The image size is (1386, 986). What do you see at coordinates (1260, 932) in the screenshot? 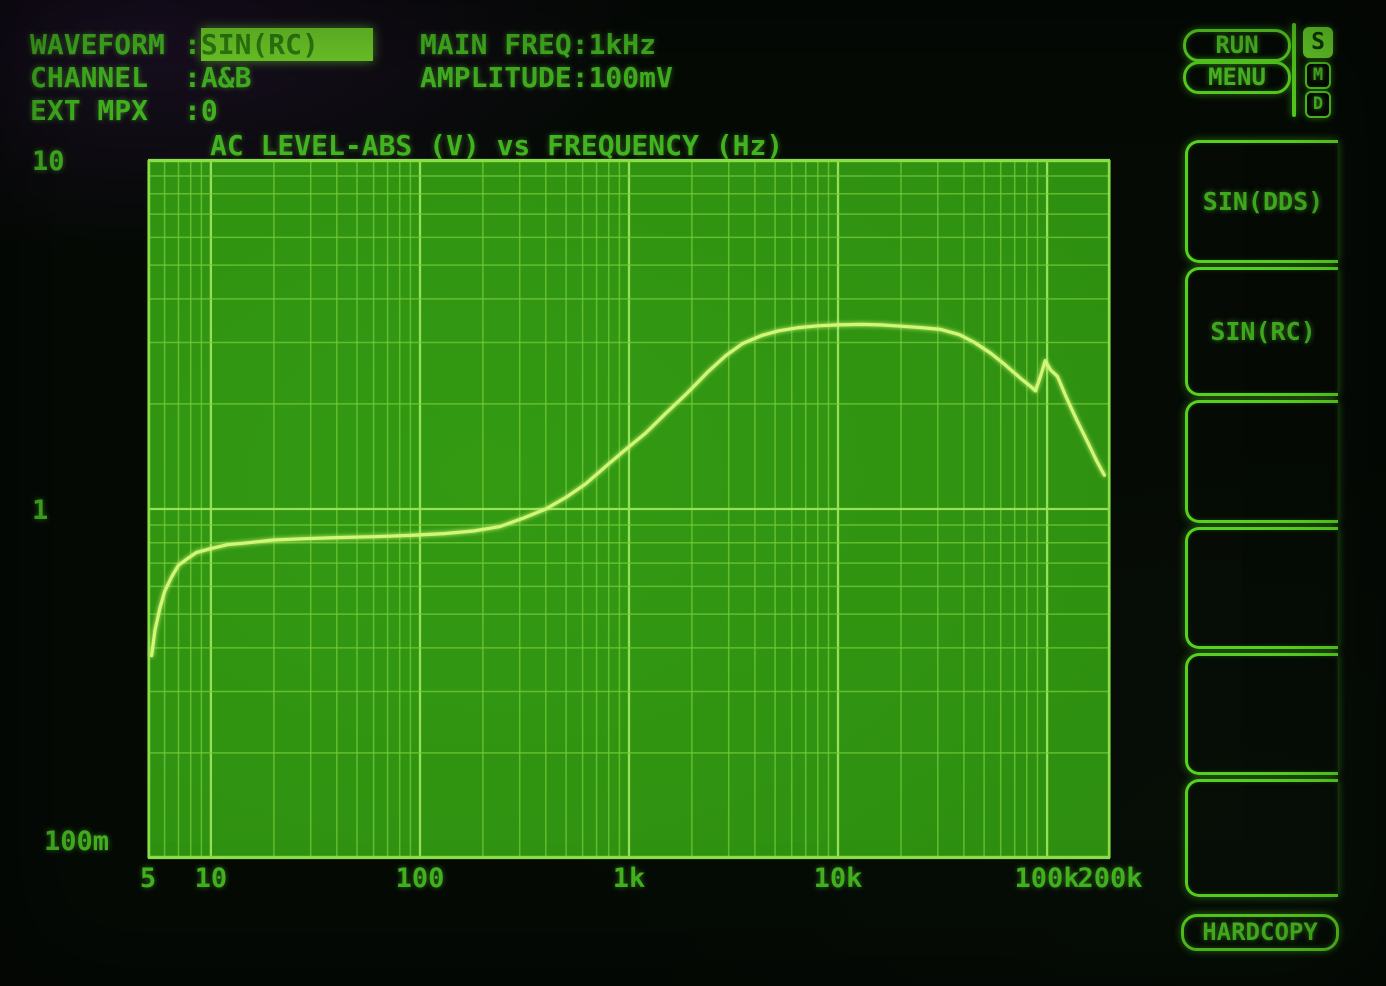
I see `hardcopy-button: HARDCOPY` at bounding box center [1260, 932].